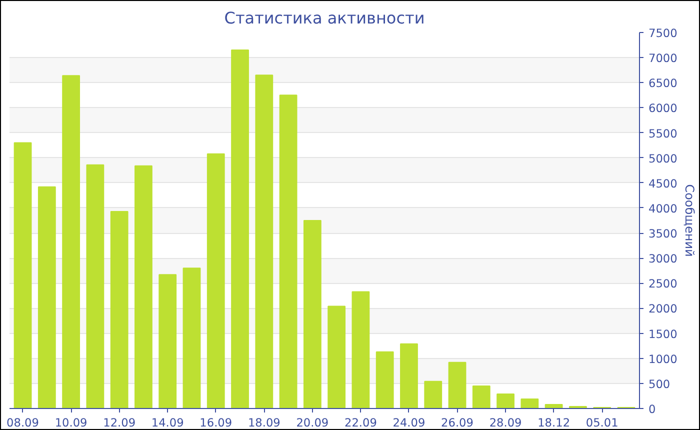 The height and width of the screenshot is (430, 700). I want to click on x-tick-label: 24.09, so click(409, 423).